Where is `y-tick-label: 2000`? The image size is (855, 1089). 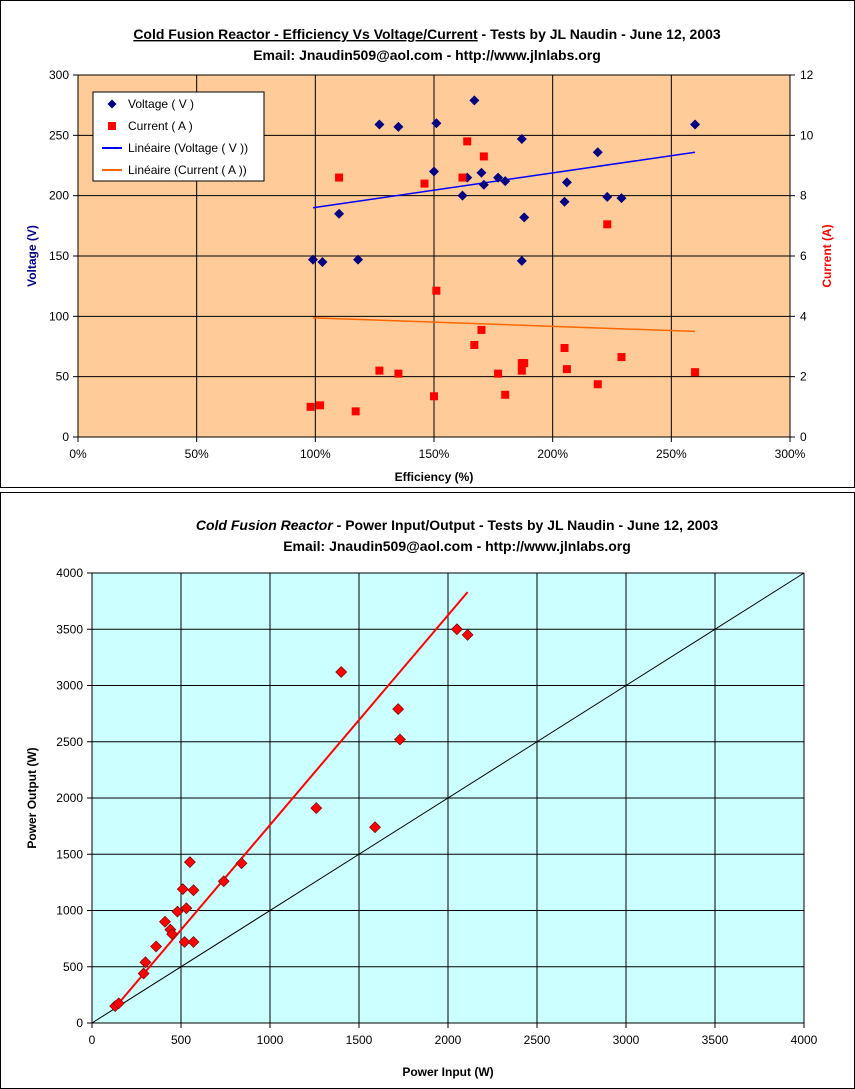
y-tick-label: 2000 is located at coordinates (69, 798).